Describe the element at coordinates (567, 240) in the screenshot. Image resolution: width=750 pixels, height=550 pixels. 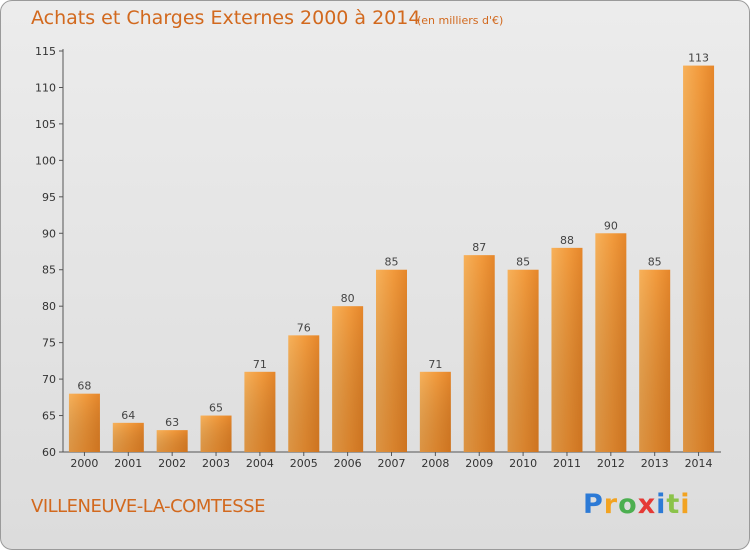
I see `value-label: 88` at that location.